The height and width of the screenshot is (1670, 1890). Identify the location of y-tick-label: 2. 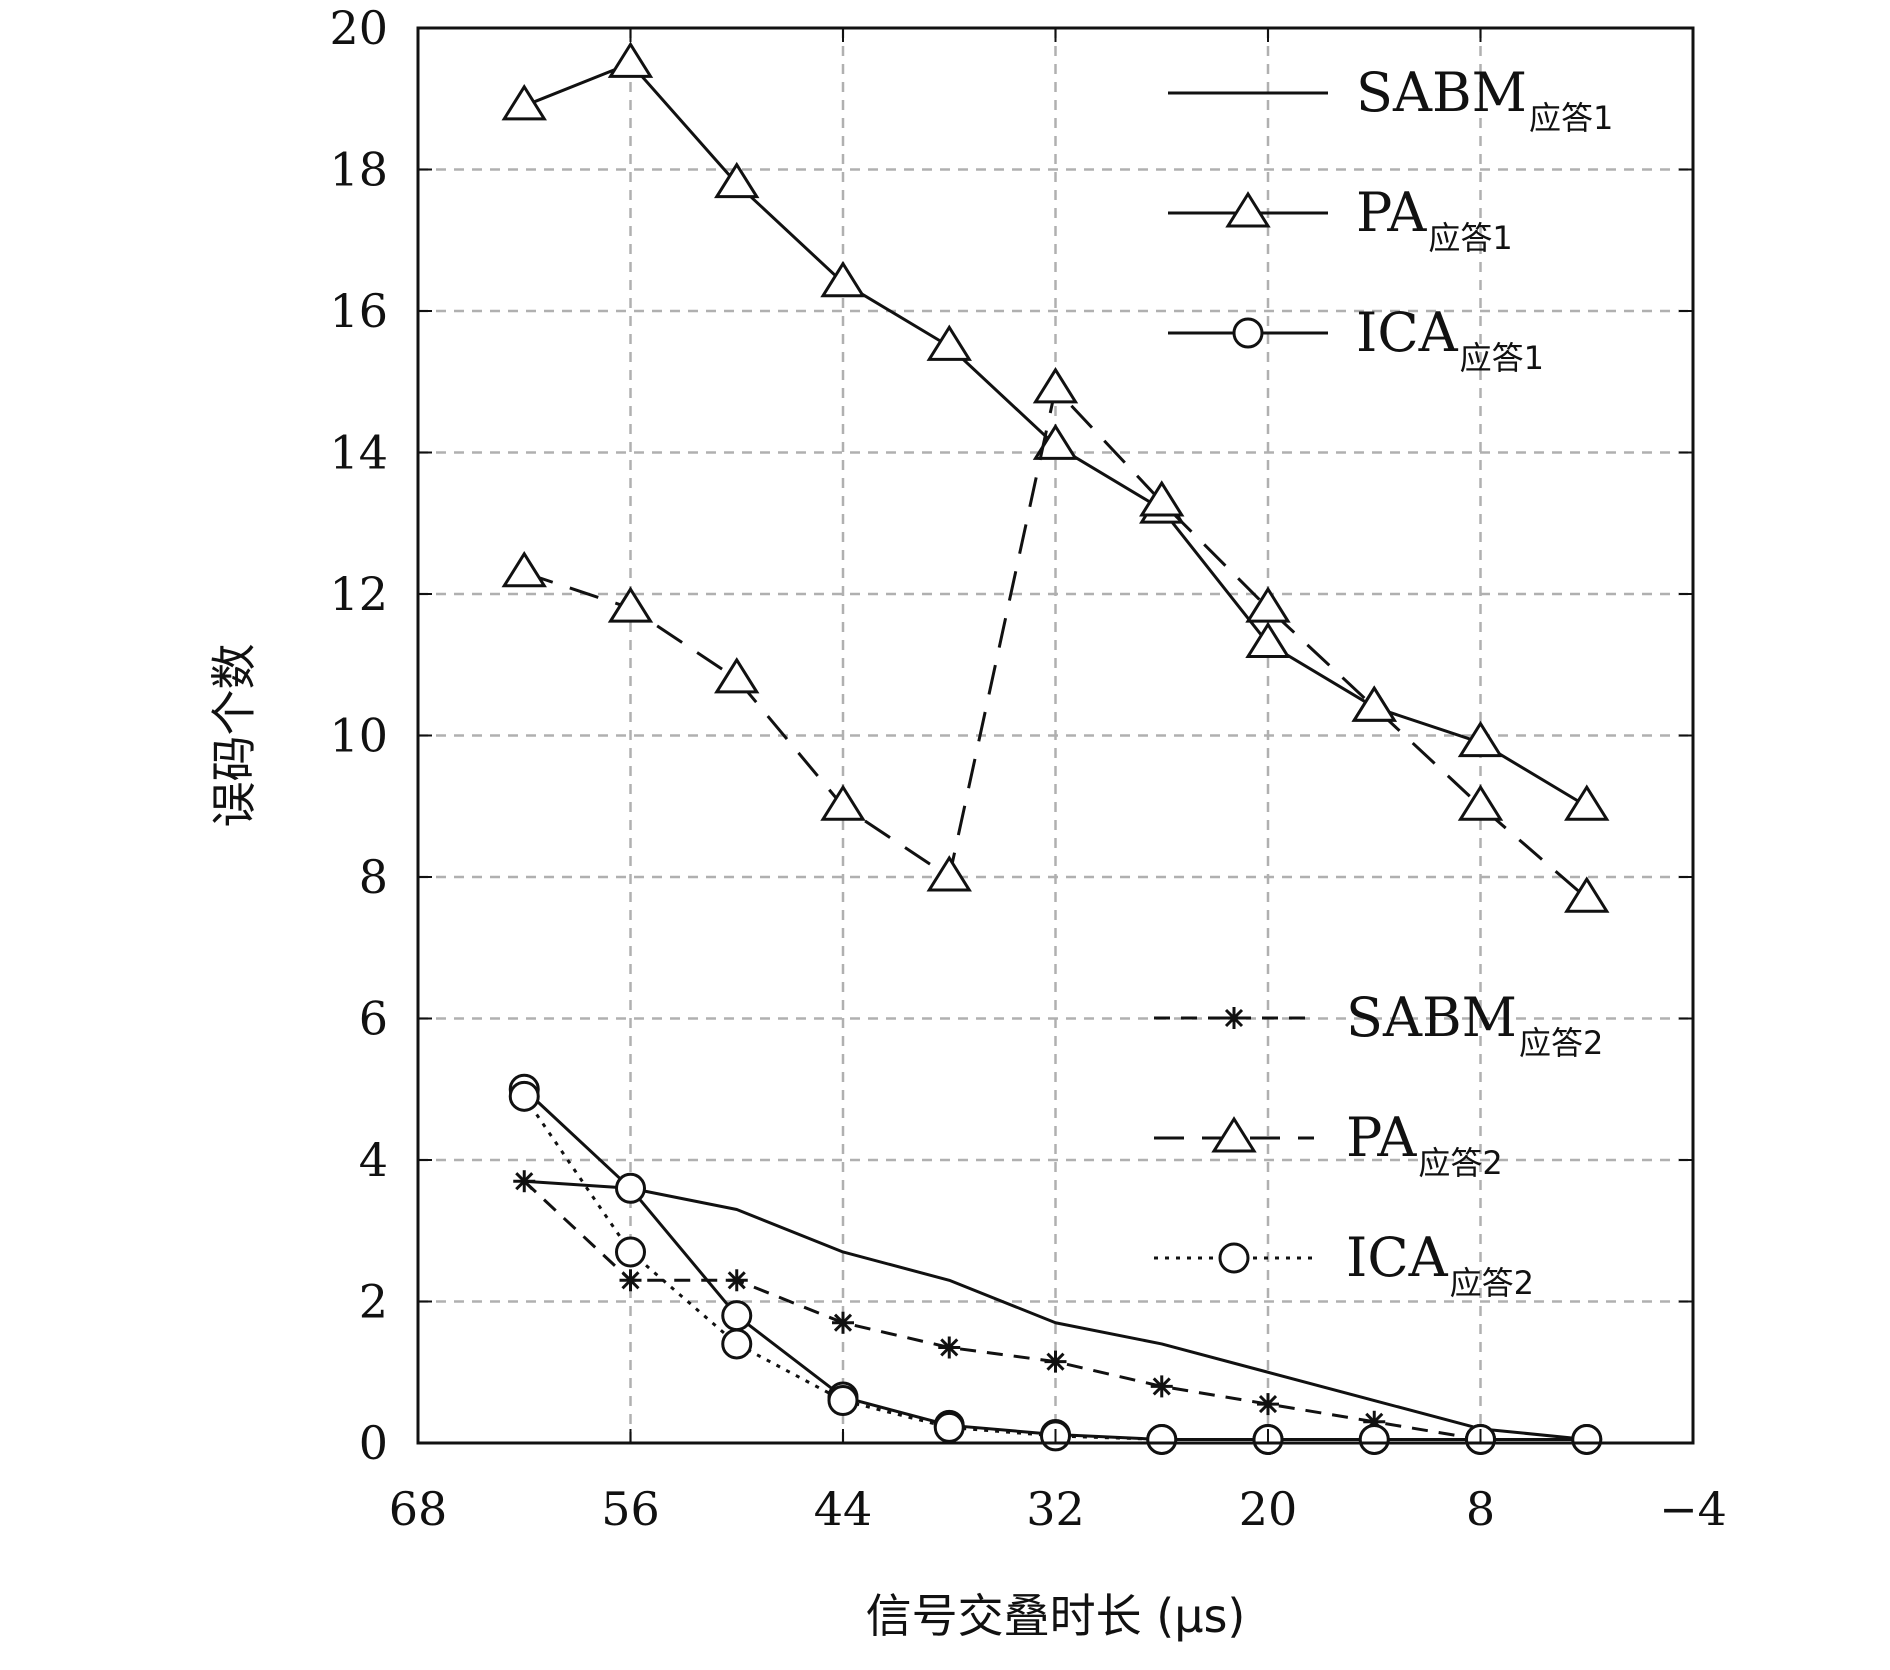
(373, 1302).